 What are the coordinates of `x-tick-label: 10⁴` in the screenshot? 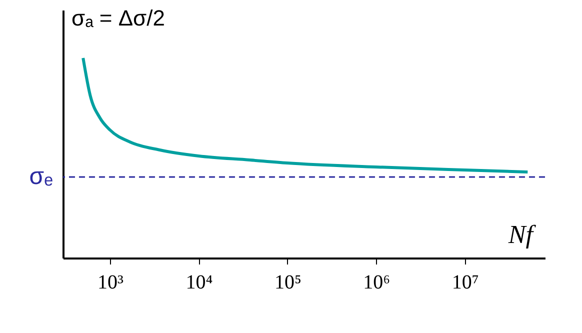 It's located at (199, 283).